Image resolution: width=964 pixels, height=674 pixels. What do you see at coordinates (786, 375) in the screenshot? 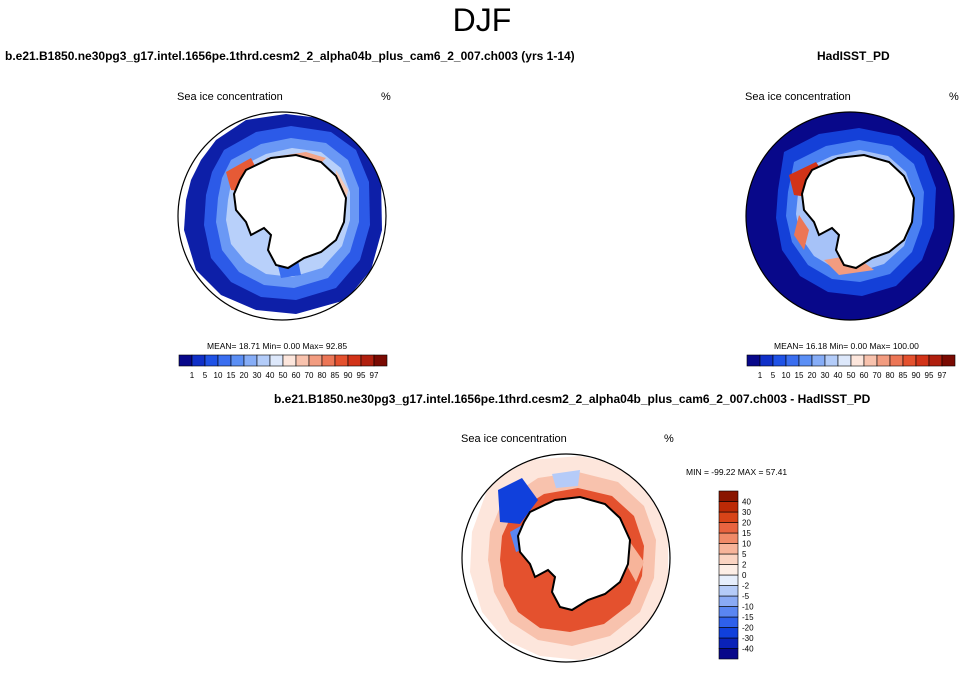
I see `right-colorbar-label: 10` at bounding box center [786, 375].